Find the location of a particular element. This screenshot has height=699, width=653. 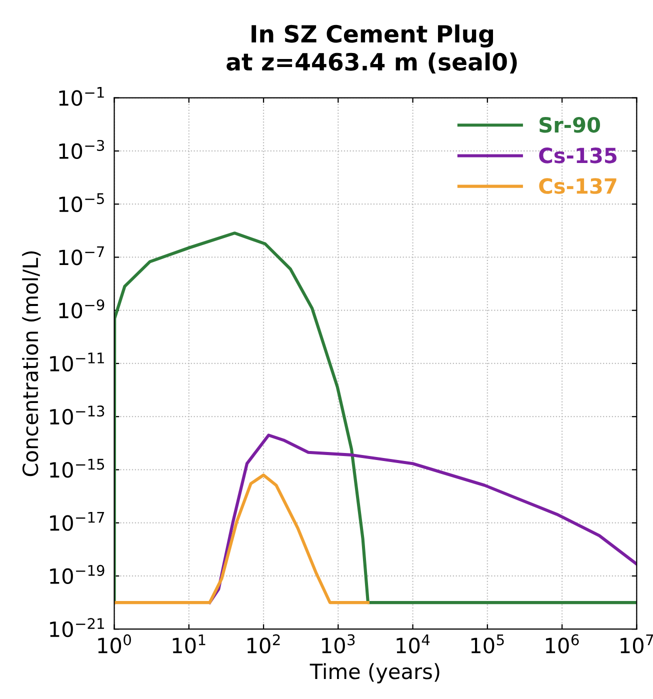

x-tick-label: 10$^{4}$ is located at coordinates (413, 644).